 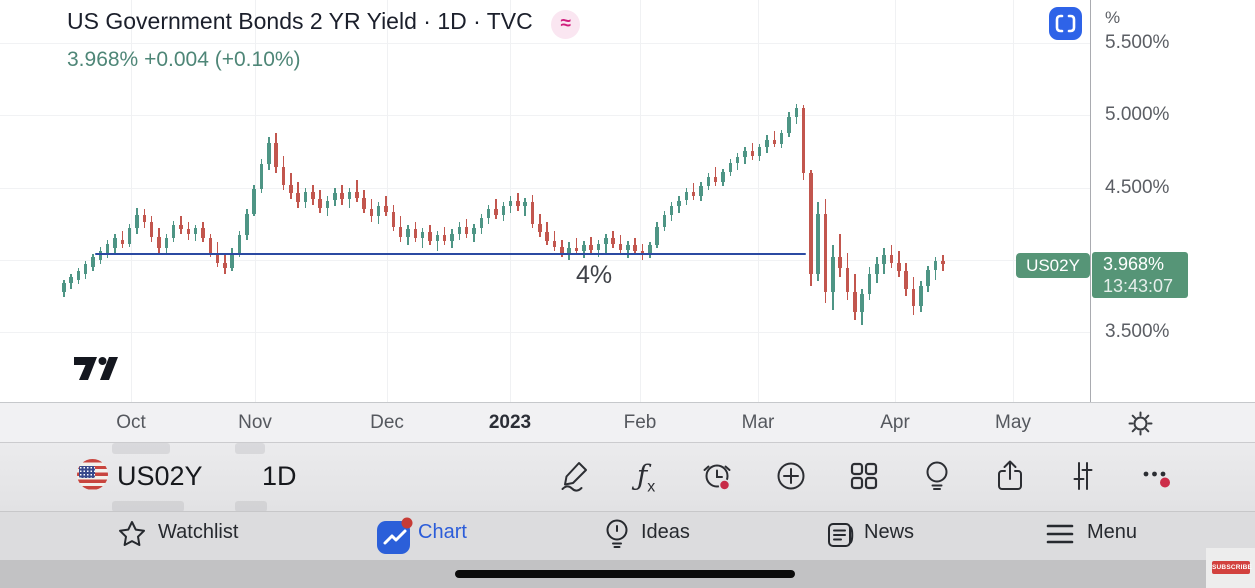 What do you see at coordinates (1140, 275) in the screenshot?
I see `last-price-badge: 3.968% 13:43:07` at bounding box center [1140, 275].